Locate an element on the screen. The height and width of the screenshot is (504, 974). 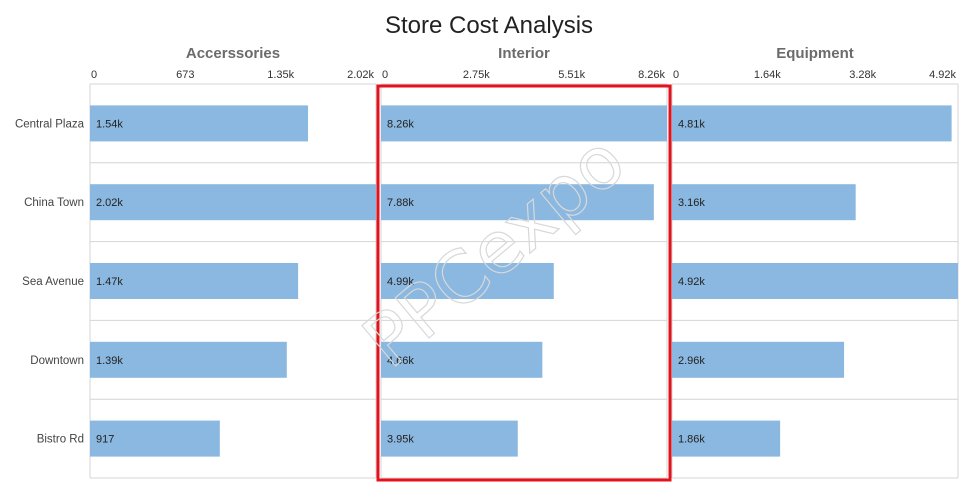
tick-label-interior-3: 8.26k is located at coordinates (651, 75).